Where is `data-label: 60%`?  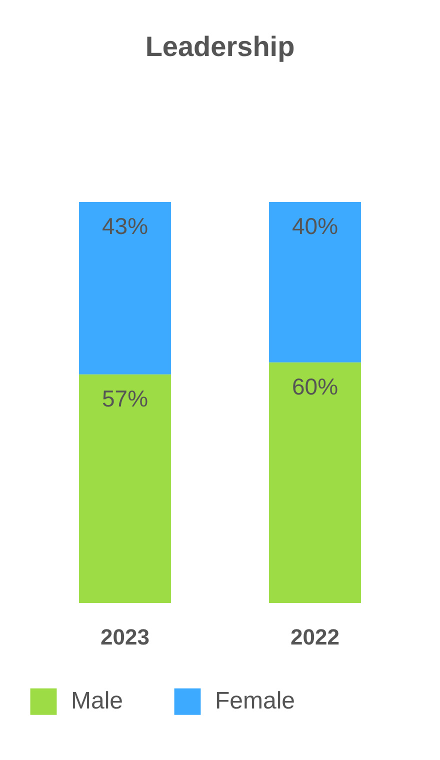 data-label: 60% is located at coordinates (315, 386).